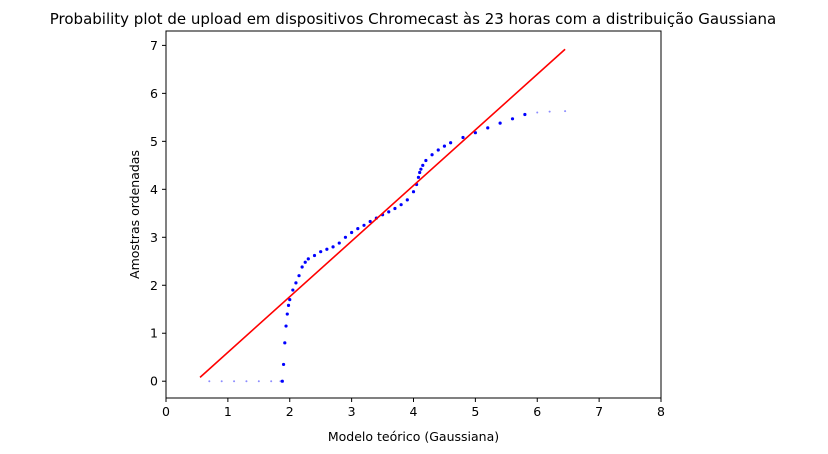 The width and height of the screenshot is (828, 454). Describe the element at coordinates (352, 411) in the screenshot. I see `x-tick-label: 3` at that location.